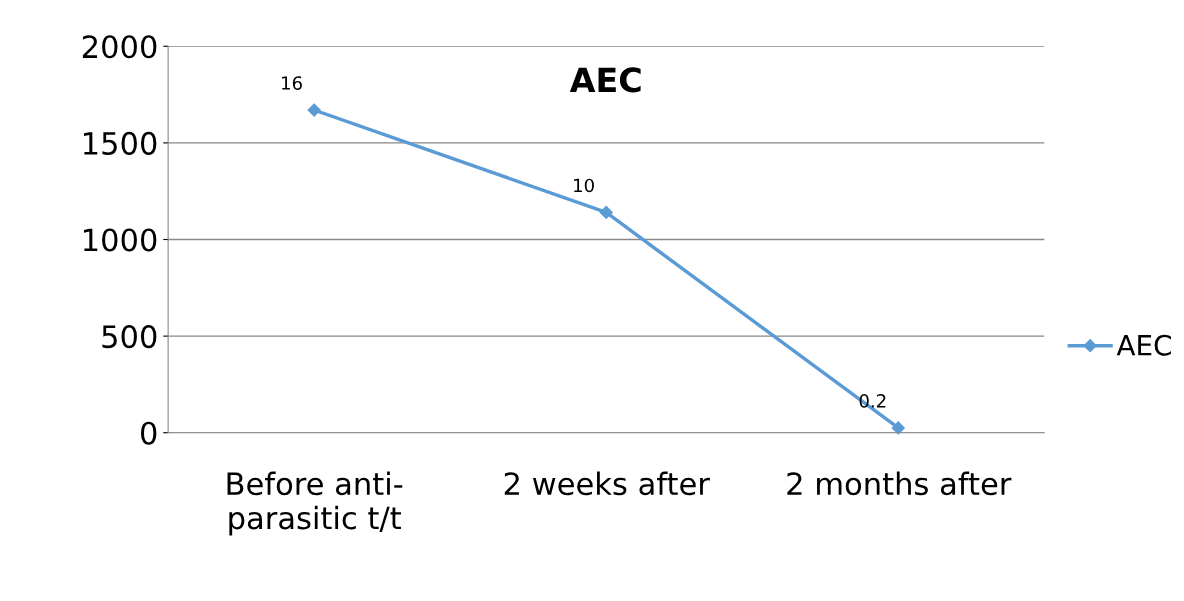  What do you see at coordinates (292, 83) in the screenshot?
I see `annotation: 16` at bounding box center [292, 83].